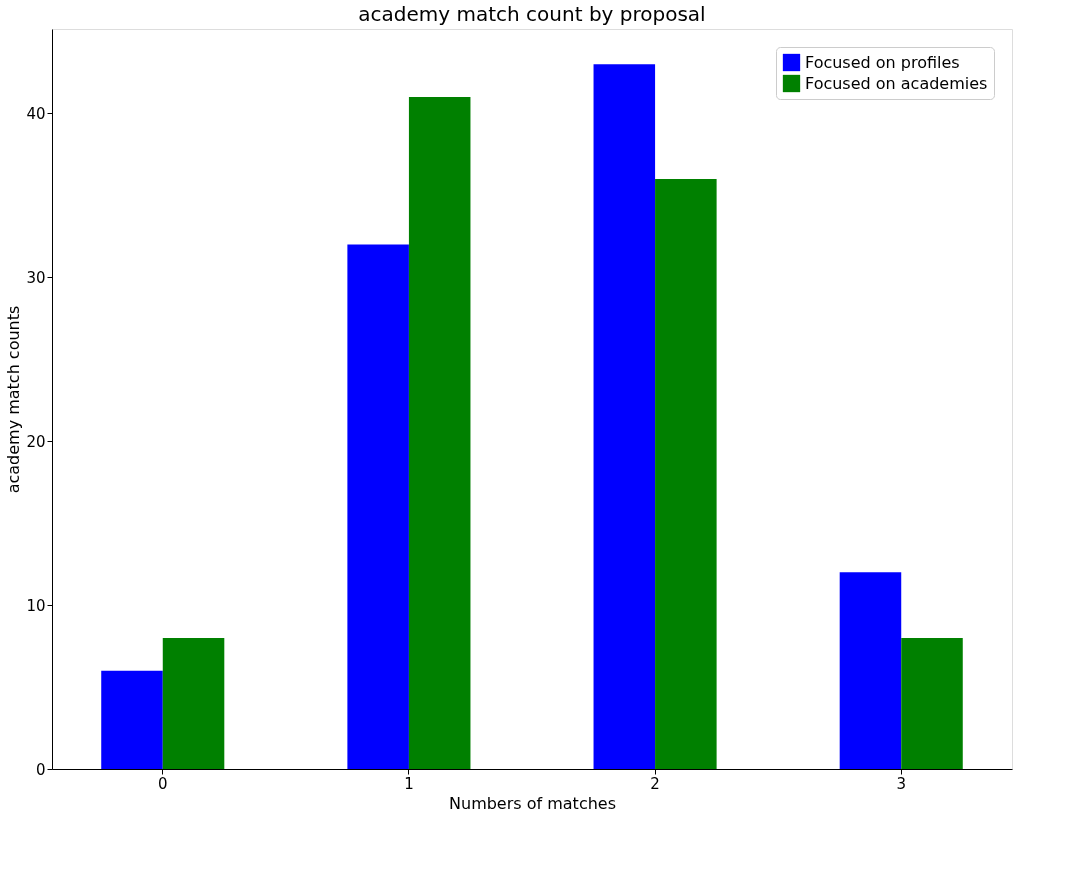  I want to click on y-axis-title: academy match counts, so click(14, 399).